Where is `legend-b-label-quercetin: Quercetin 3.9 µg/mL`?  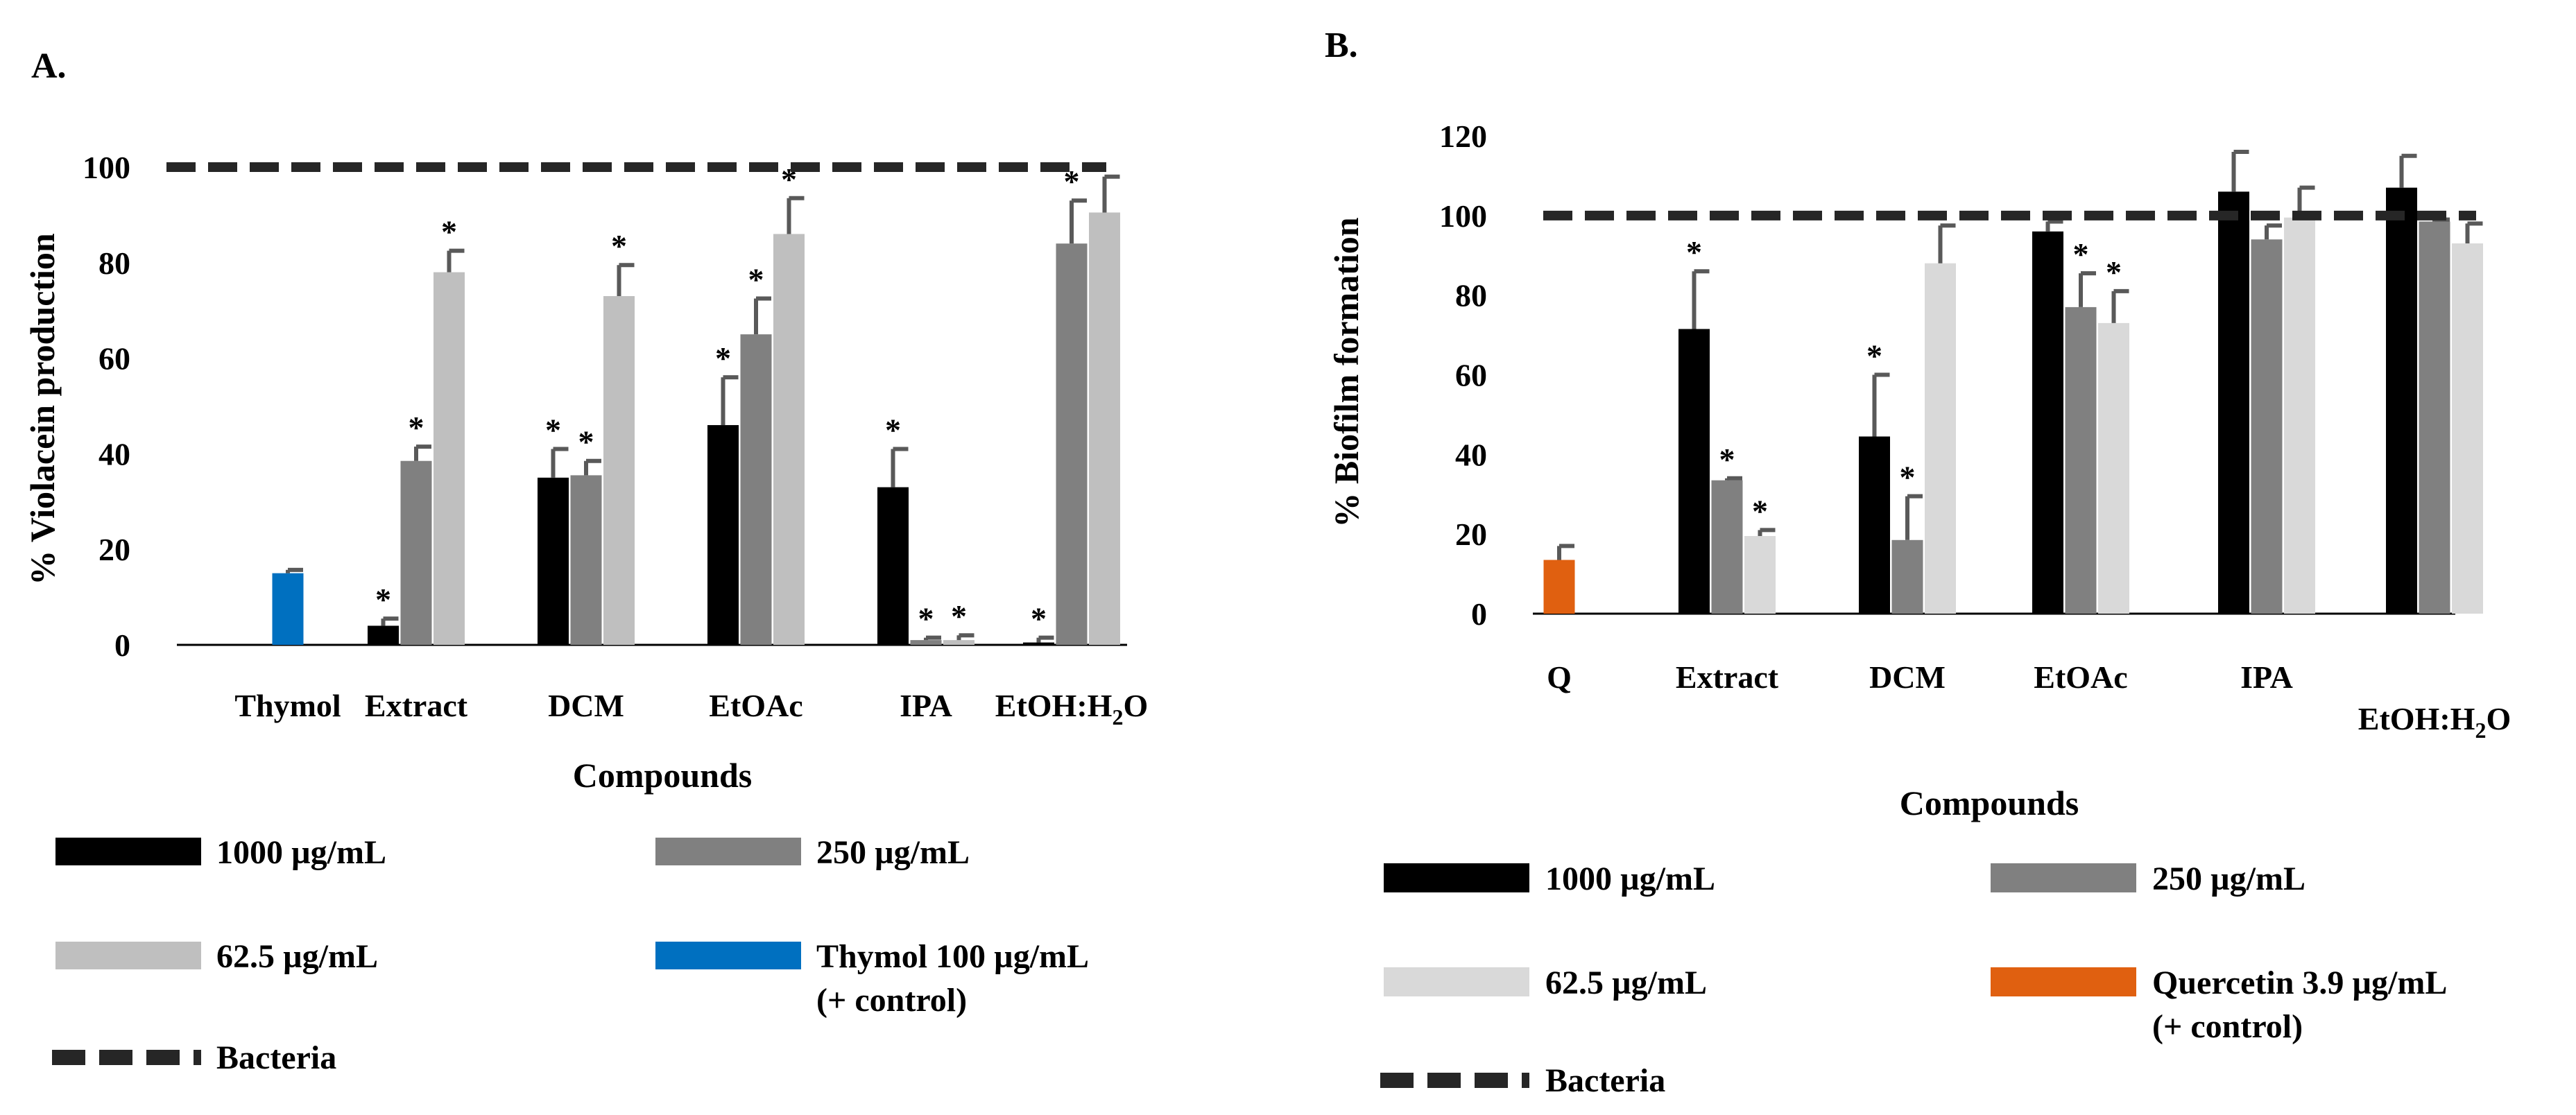 legend-b-label-quercetin: Quercetin 3.9 µg/mL is located at coordinates (2299, 983).